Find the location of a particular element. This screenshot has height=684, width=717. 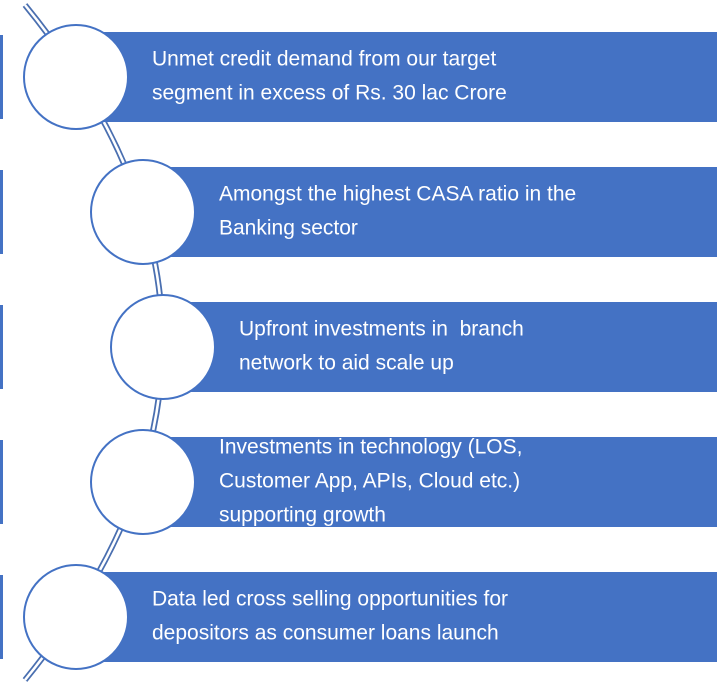

item-text: depositors as consumer loans launch is located at coordinates (325, 633).